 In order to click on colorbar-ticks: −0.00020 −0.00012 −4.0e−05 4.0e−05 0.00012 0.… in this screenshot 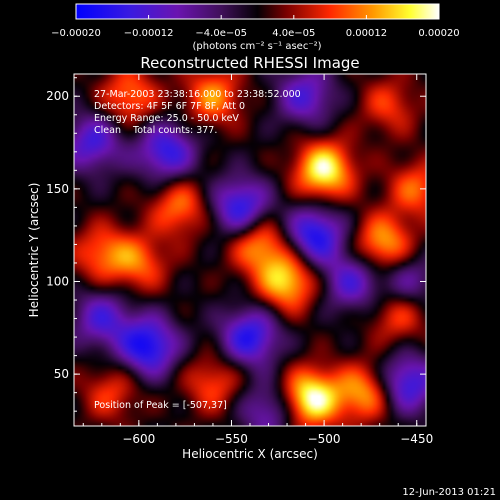, I will do `click(255, 27)`.